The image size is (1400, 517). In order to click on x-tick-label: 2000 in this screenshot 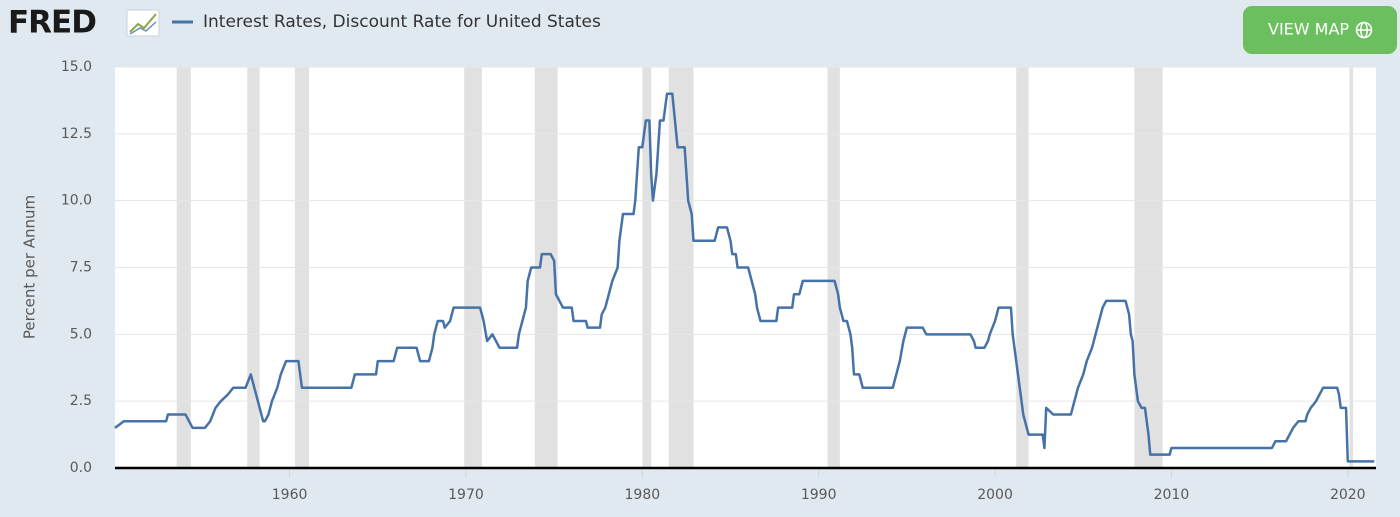, I will do `click(995, 495)`.